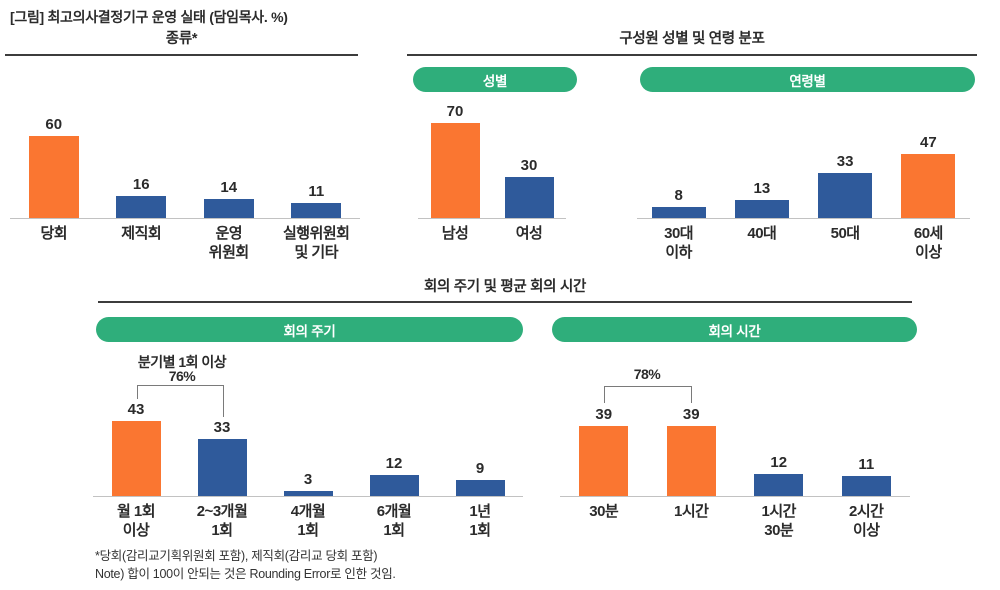  I want to click on bar-value-label: 43, so click(136, 409).